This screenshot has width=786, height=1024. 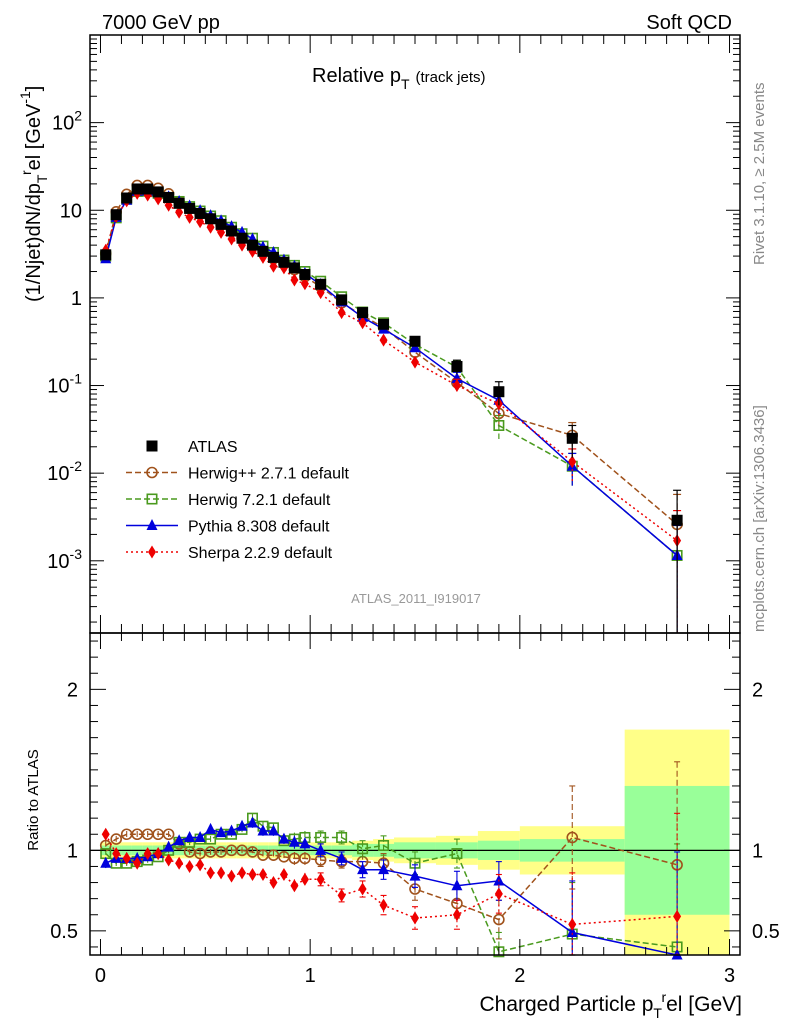 I want to click on y-tick-label: 1, so click(x=76, y=299).